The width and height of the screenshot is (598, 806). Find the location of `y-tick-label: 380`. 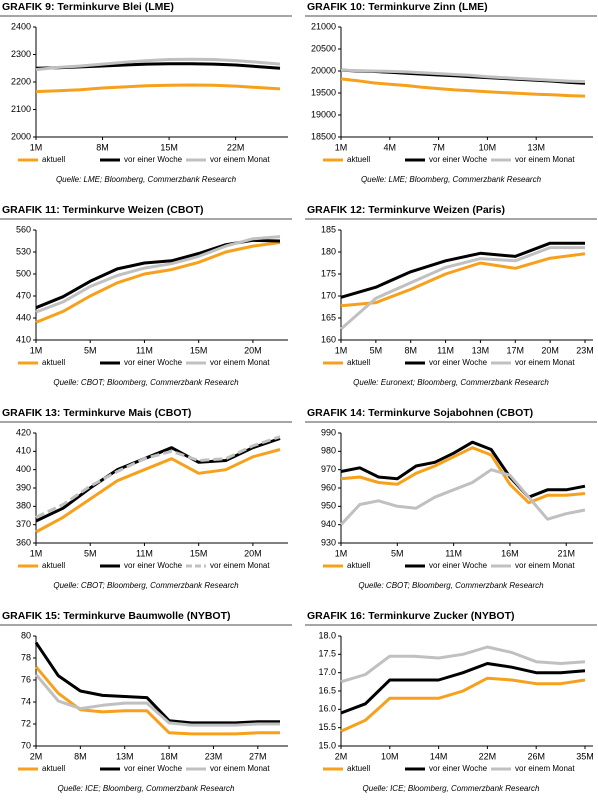

y-tick-label: 380 is located at coordinates (23, 506).